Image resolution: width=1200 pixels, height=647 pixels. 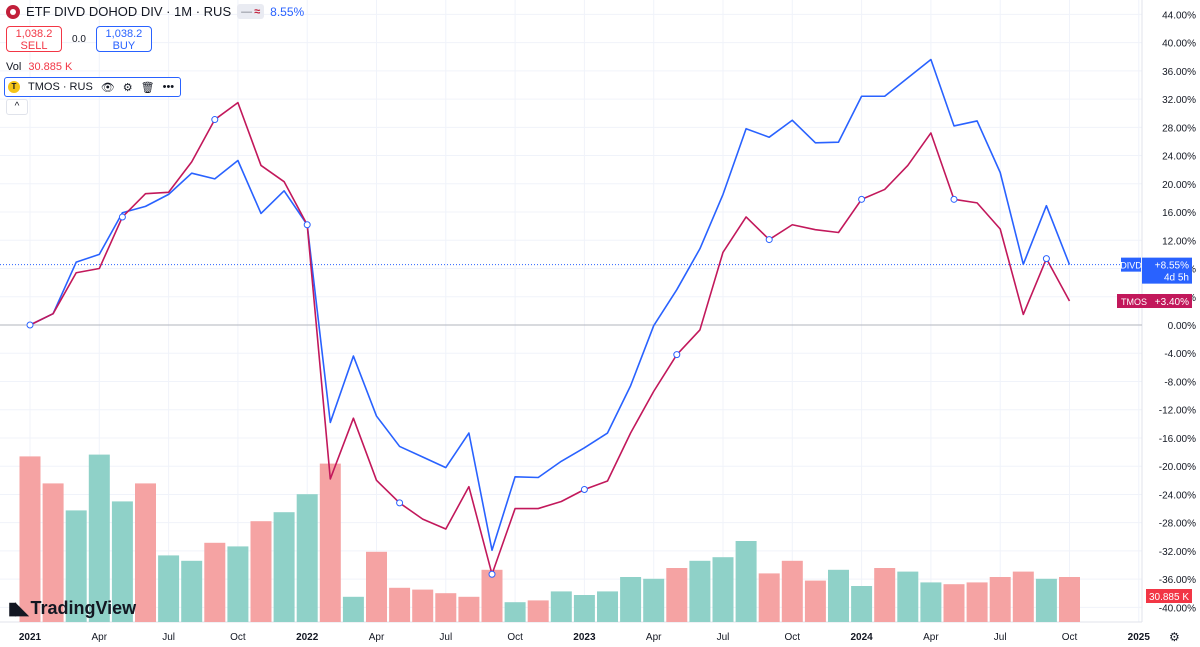 What do you see at coordinates (34, 46) in the screenshot?
I see `sell-label: SELL` at bounding box center [34, 46].